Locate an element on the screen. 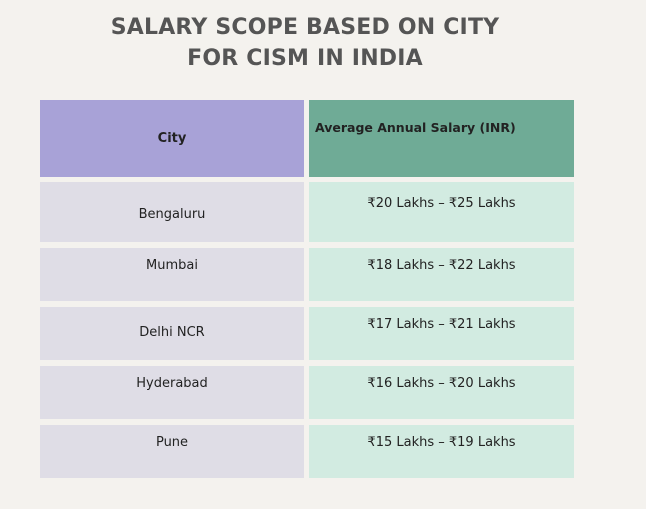  row-city-pune: Pune is located at coordinates (172, 451).